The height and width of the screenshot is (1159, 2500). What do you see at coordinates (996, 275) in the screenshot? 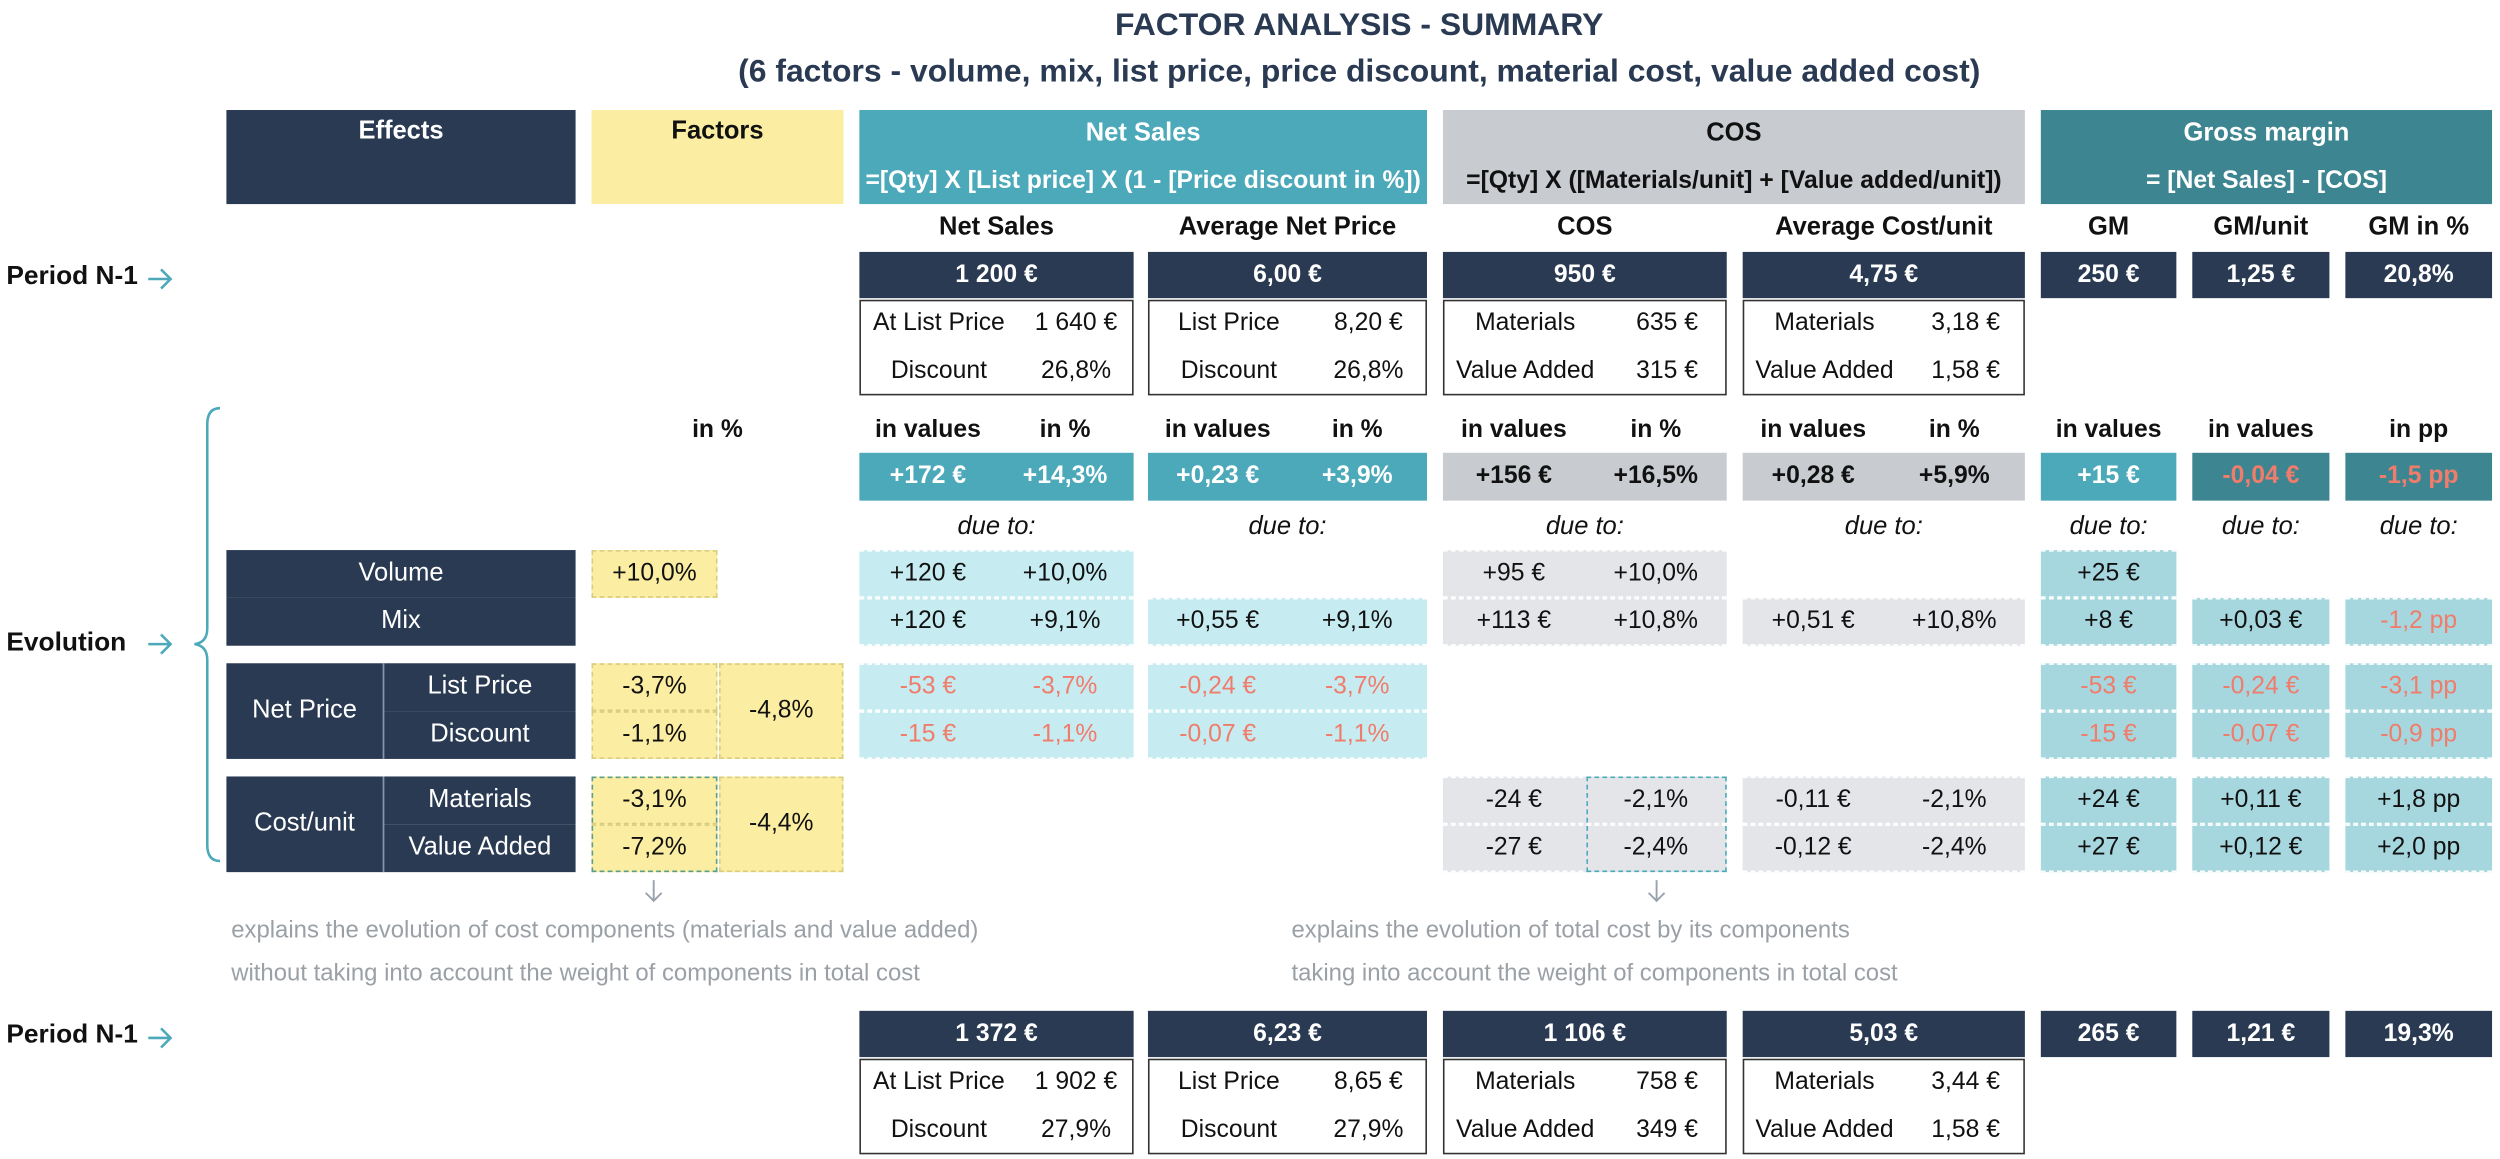
I see `total: 1 200 €` at bounding box center [996, 275].